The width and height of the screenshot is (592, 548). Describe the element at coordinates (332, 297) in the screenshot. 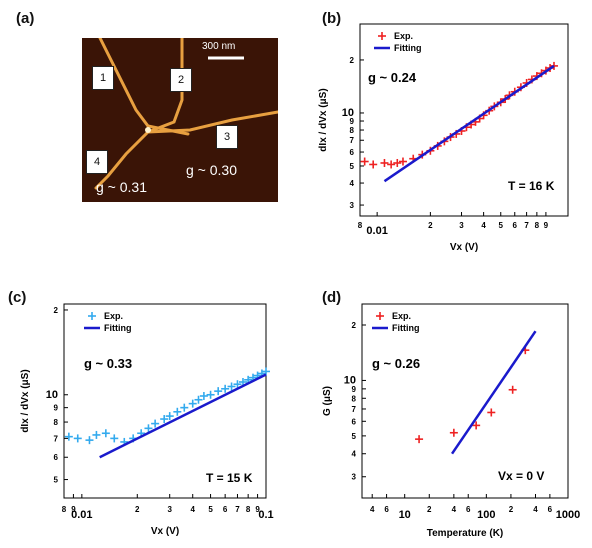

I see `panel-label-d: (d)` at that location.